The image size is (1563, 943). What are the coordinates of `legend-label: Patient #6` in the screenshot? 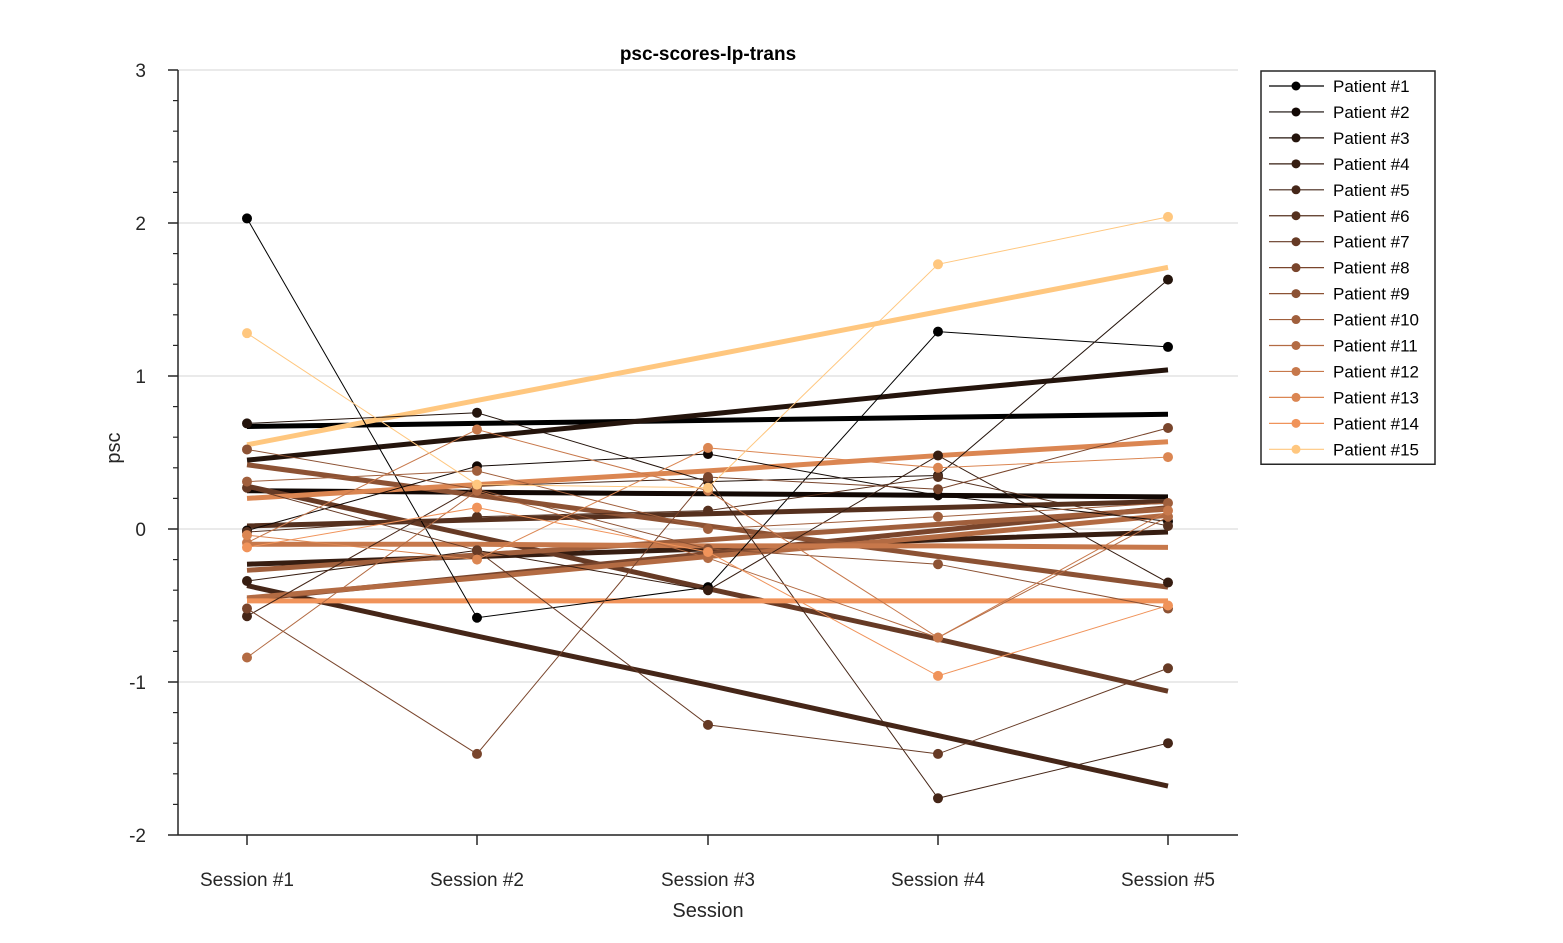 It's located at (1371, 216).